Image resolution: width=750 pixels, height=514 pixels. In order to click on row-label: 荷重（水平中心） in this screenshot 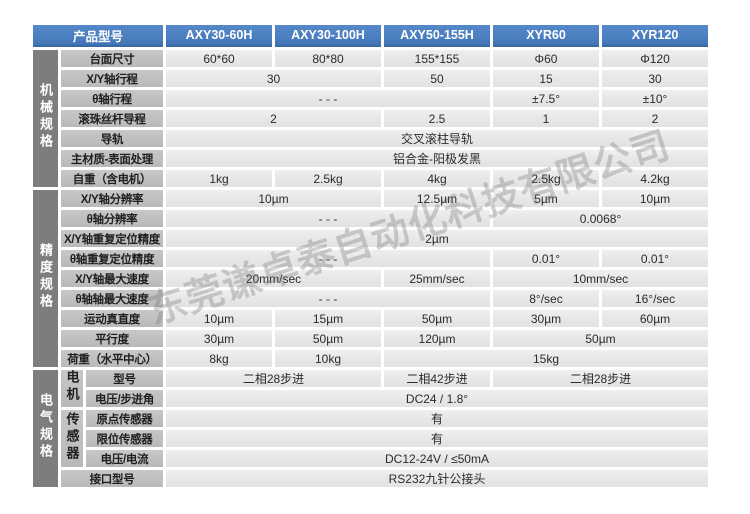, I will do `click(112, 358)`.